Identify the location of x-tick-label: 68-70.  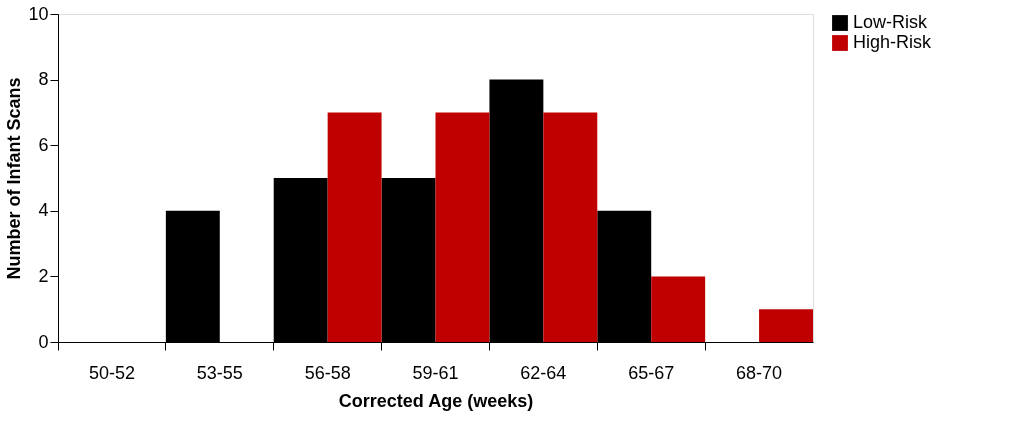
(759, 372).